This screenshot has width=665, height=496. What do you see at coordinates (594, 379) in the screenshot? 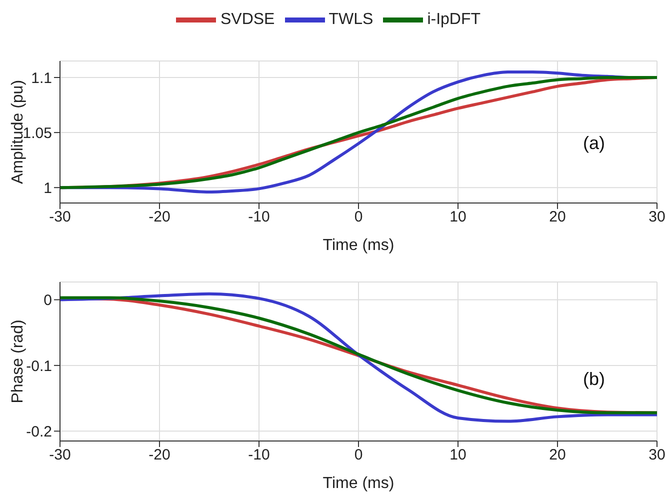
I see `annotation: (b)` at bounding box center [594, 379].